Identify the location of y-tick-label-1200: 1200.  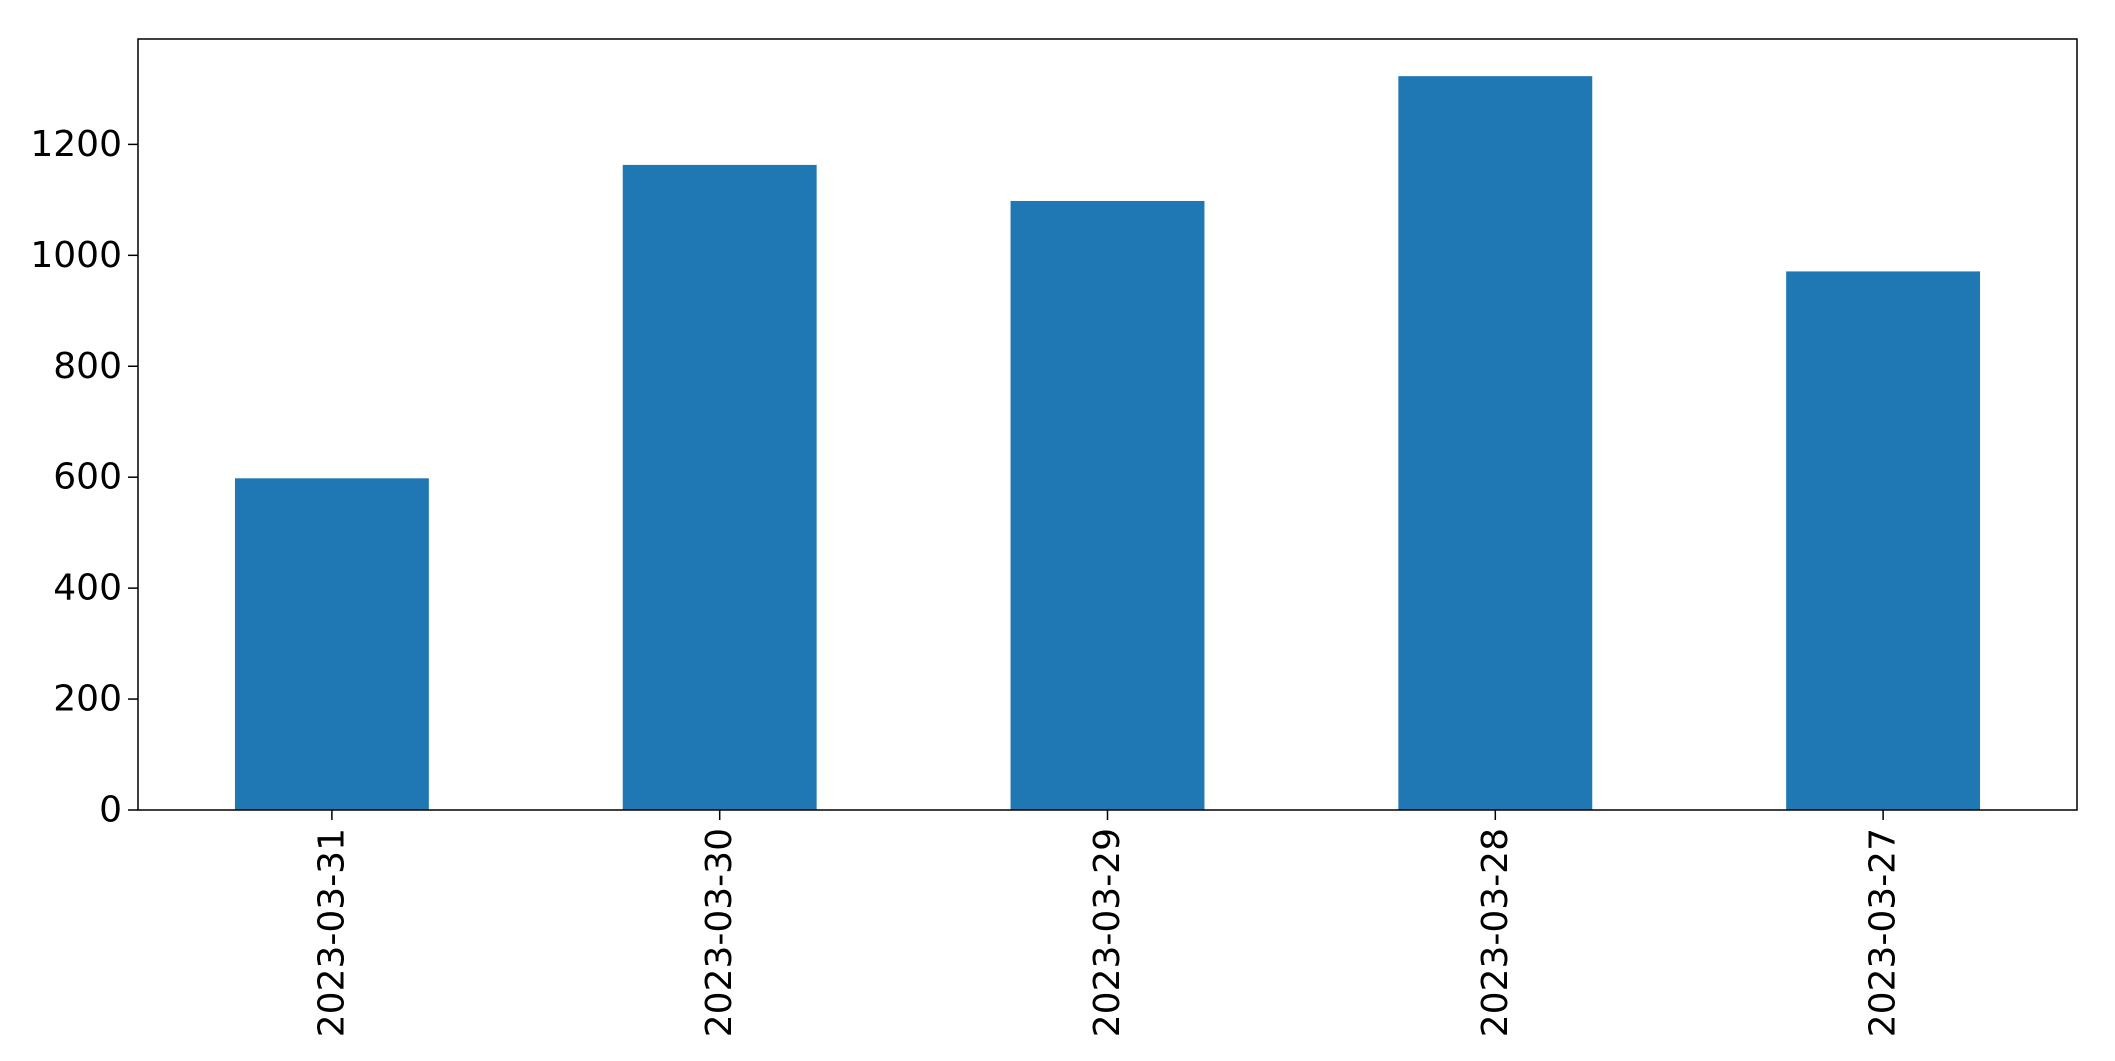
(76, 144).